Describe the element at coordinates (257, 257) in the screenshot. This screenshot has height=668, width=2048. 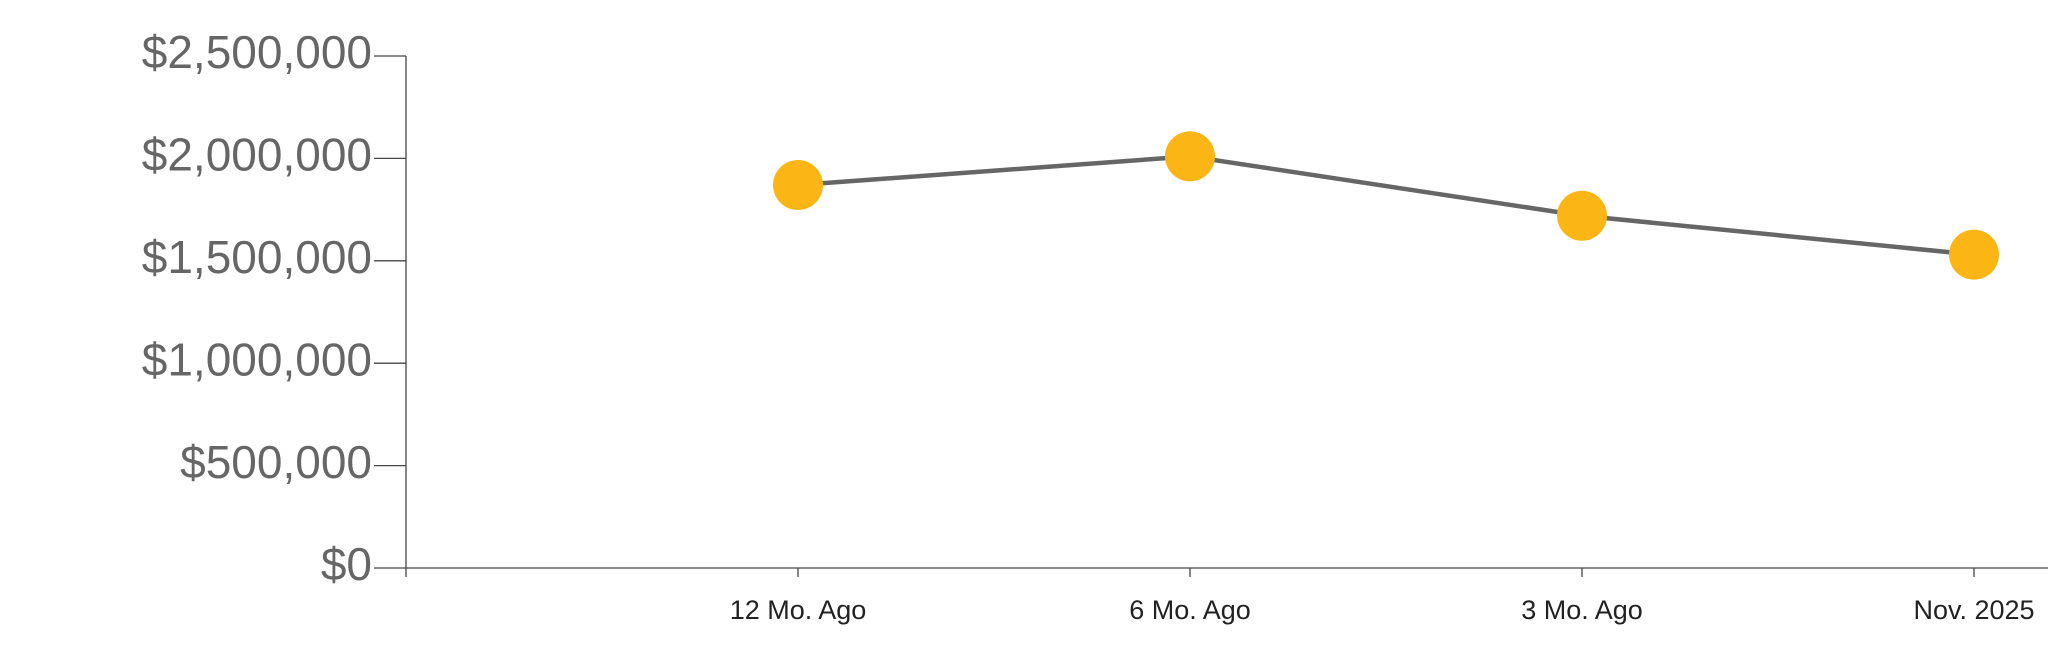
I see `y-tick-label: $1,500,000` at that location.